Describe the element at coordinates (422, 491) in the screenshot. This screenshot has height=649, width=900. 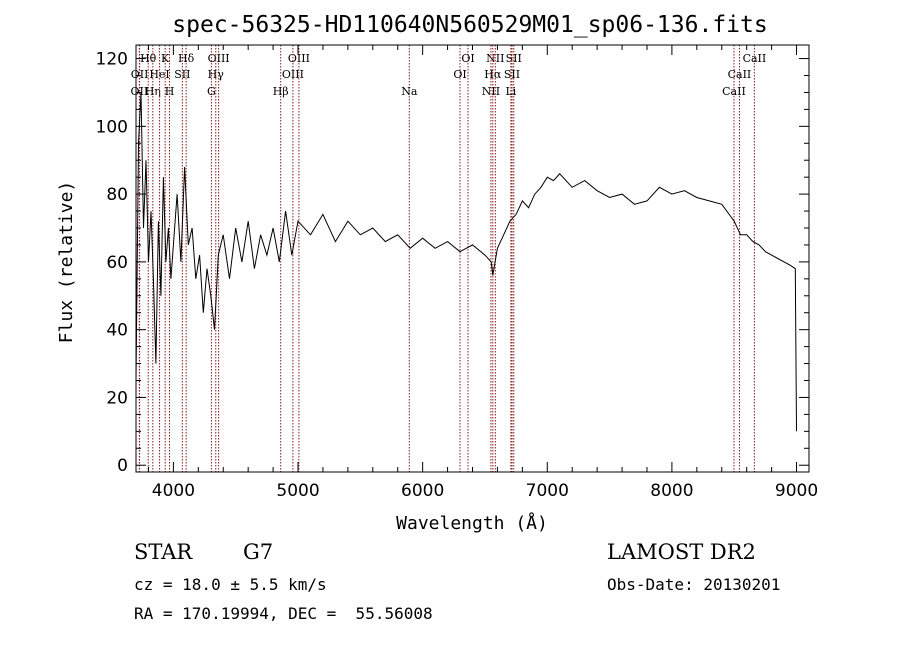
I see `x-tick-label-2: 6000` at that location.